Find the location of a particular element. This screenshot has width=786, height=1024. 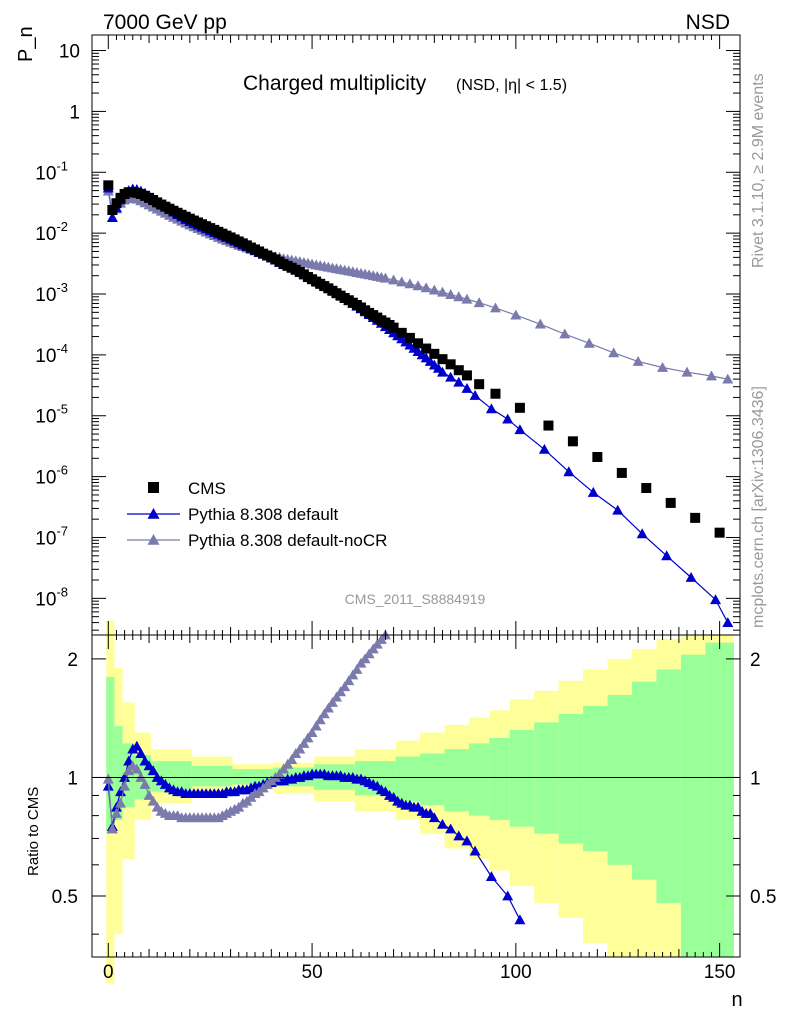

x-tick-label: 0 is located at coordinates (108, 972).